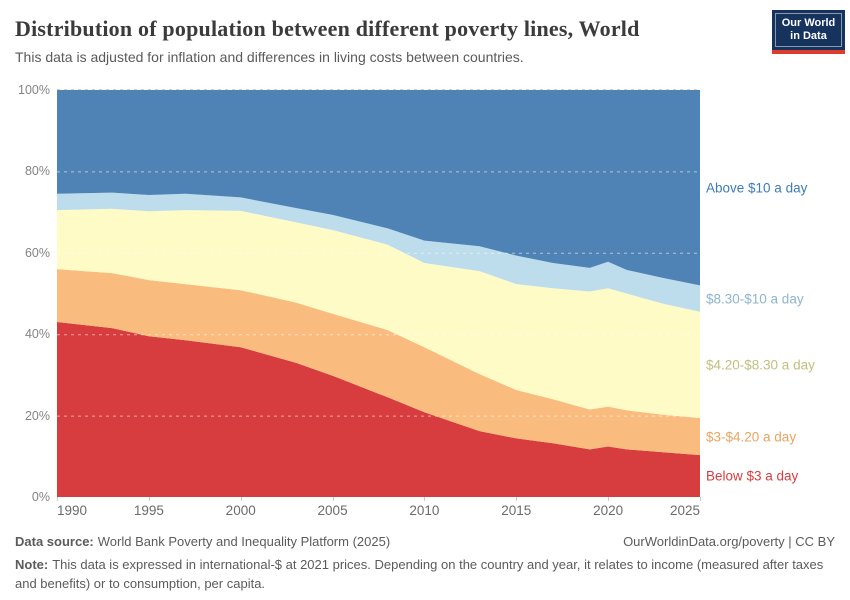 This screenshot has width=850, height=600. Describe the element at coordinates (37, 334) in the screenshot. I see `y-axis-label-40: 40%` at that location.